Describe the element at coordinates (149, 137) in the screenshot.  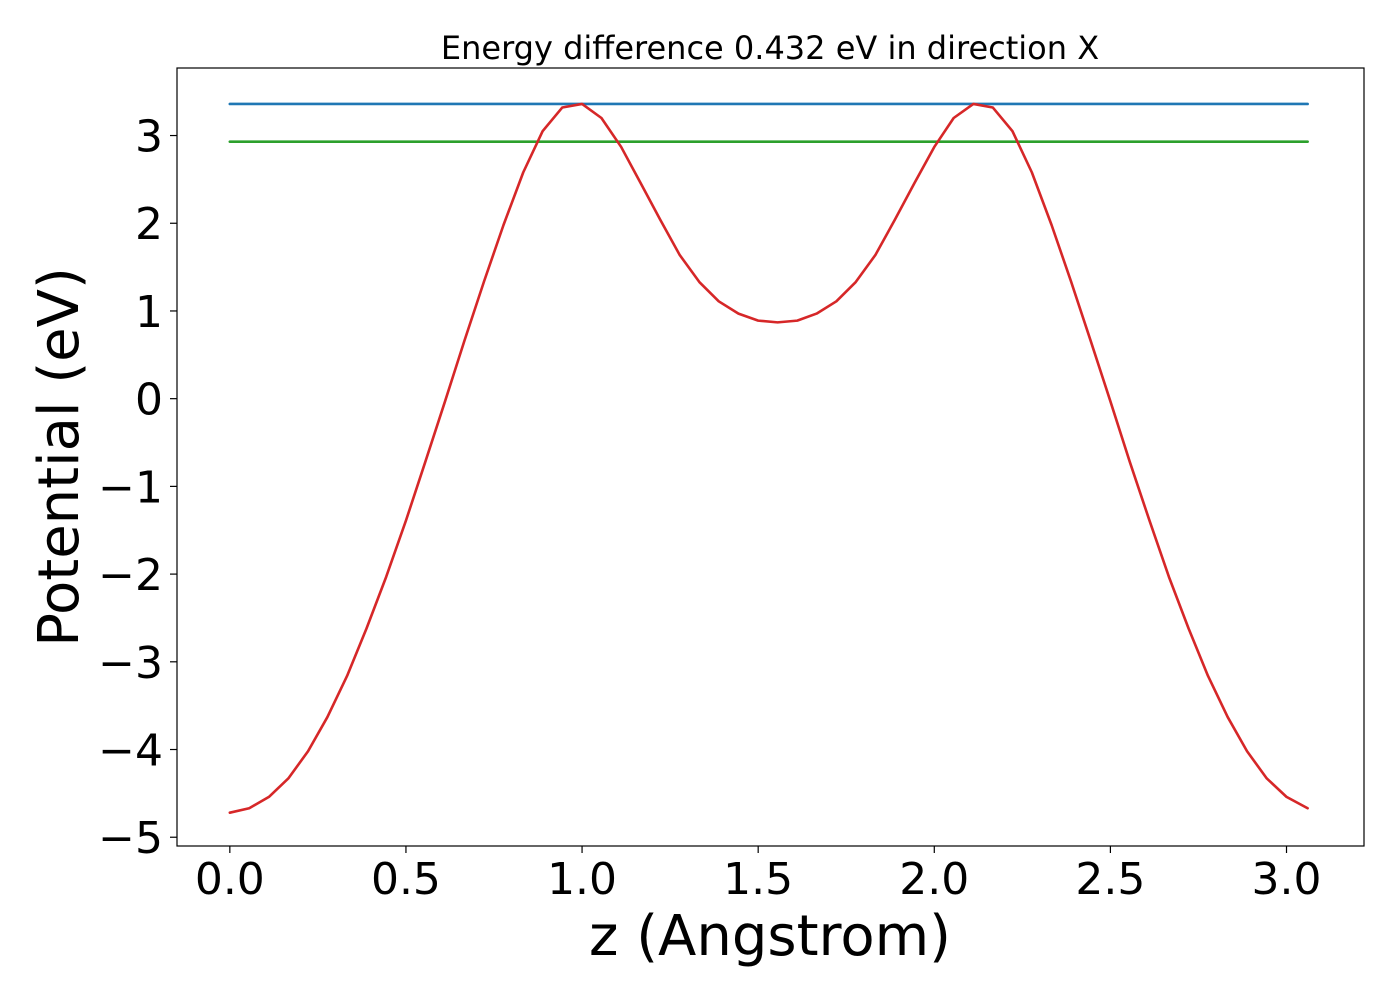
I see `y-tick-label: 3` at that location.